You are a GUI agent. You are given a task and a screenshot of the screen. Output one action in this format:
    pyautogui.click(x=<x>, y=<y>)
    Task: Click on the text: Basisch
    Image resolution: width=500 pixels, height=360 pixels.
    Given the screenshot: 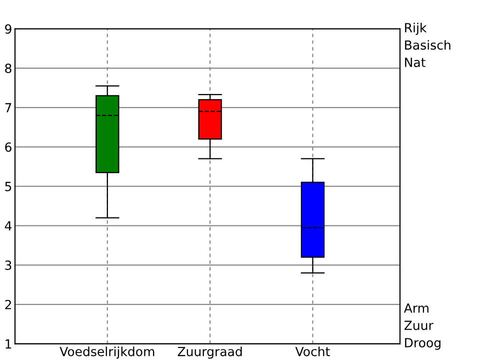 What is the action you would take?
    pyautogui.click(x=427, y=45)
    